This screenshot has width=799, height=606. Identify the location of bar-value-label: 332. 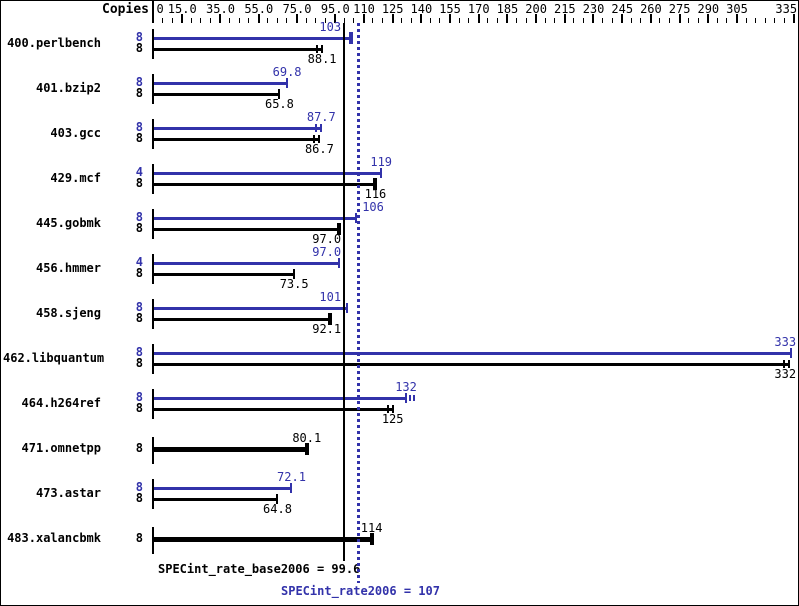
(785, 374).